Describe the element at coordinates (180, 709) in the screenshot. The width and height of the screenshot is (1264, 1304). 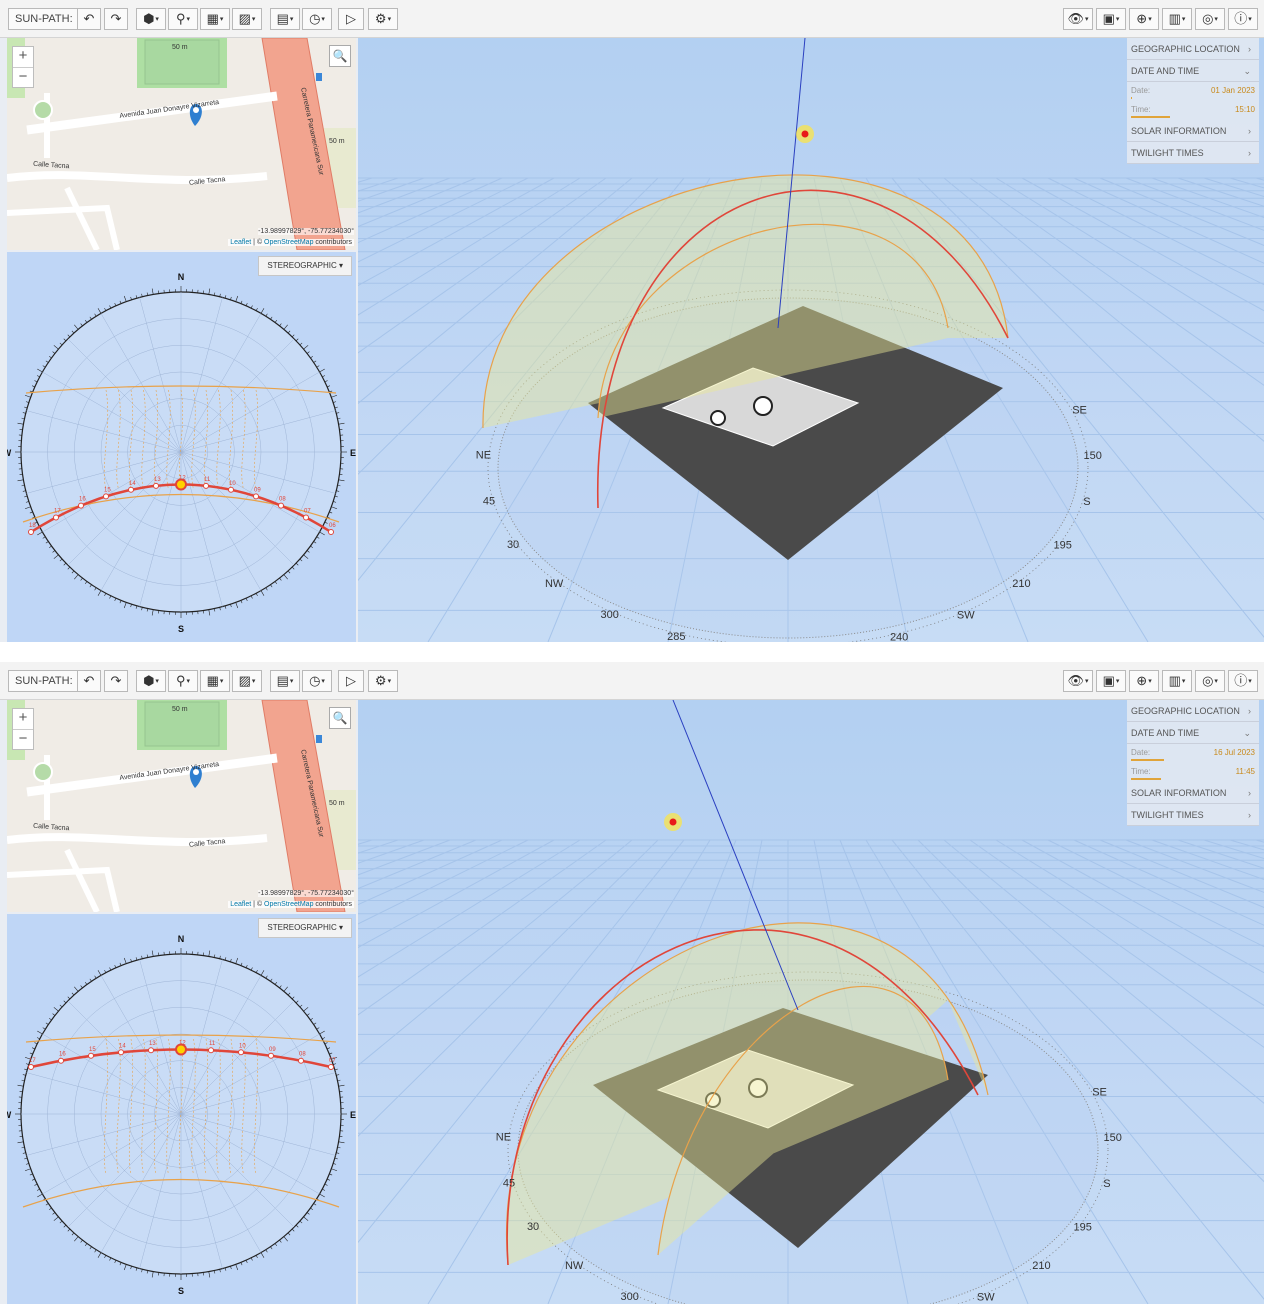
I see `scale-label-top: 50 m` at that location.